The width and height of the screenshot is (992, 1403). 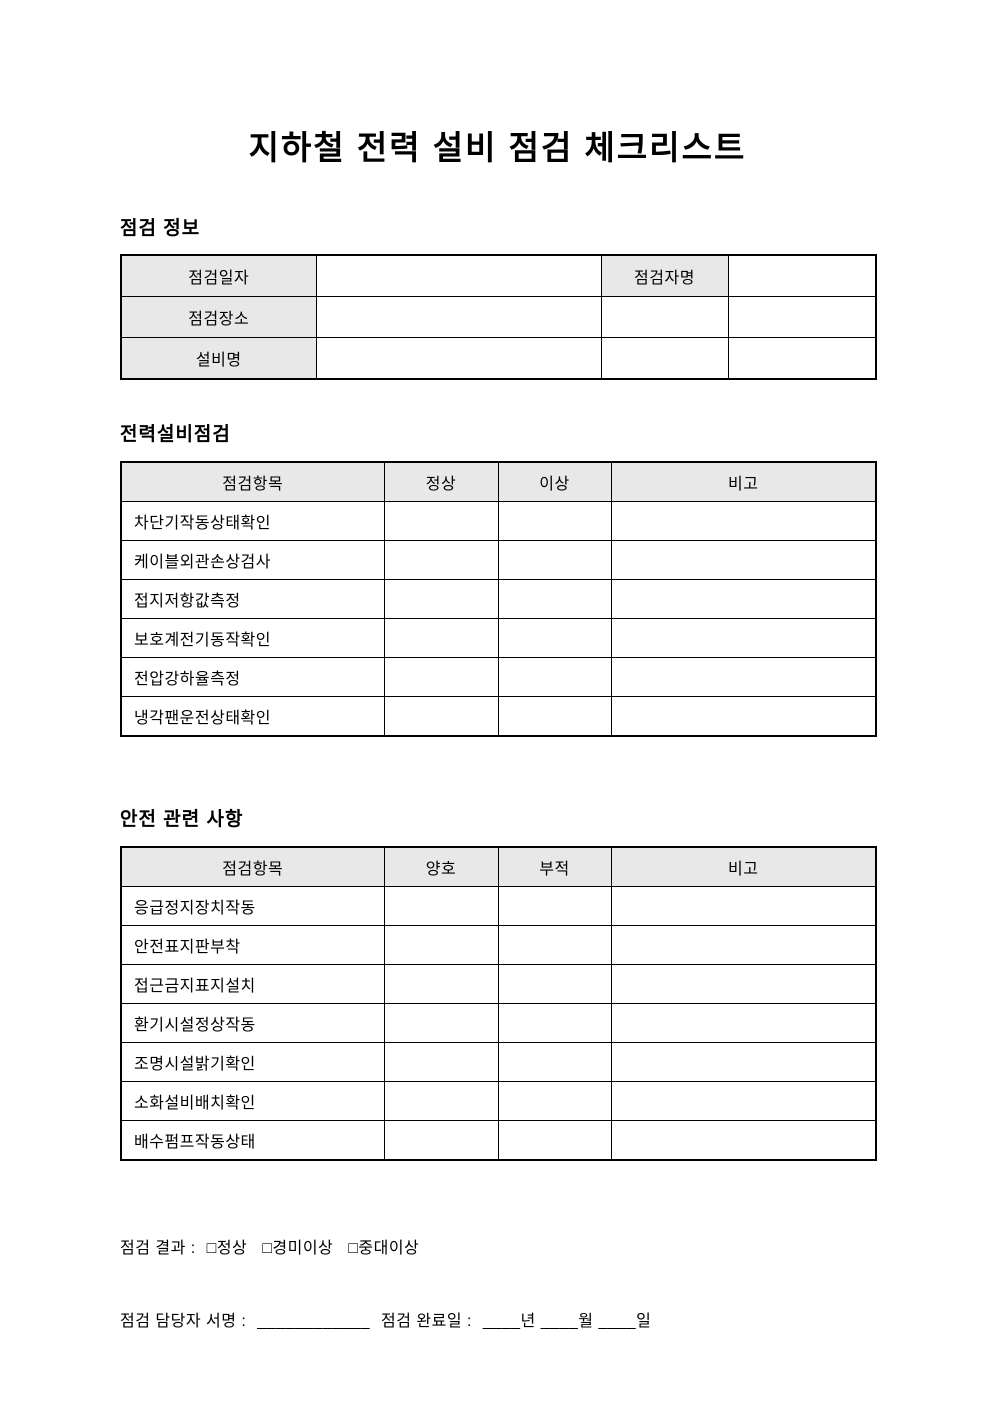 I want to click on item-label: 응급정지장치작동, so click(x=252, y=905).